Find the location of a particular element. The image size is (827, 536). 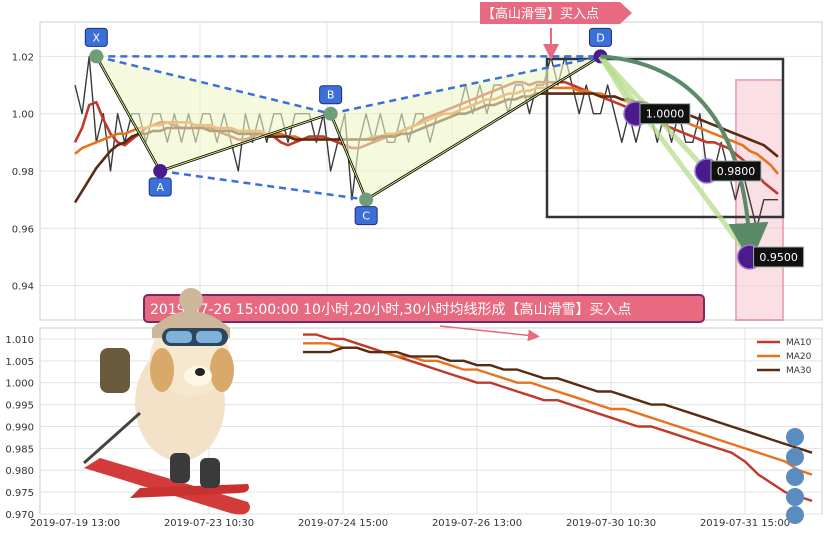

pattern-dashed-BD is located at coordinates (465, 85).